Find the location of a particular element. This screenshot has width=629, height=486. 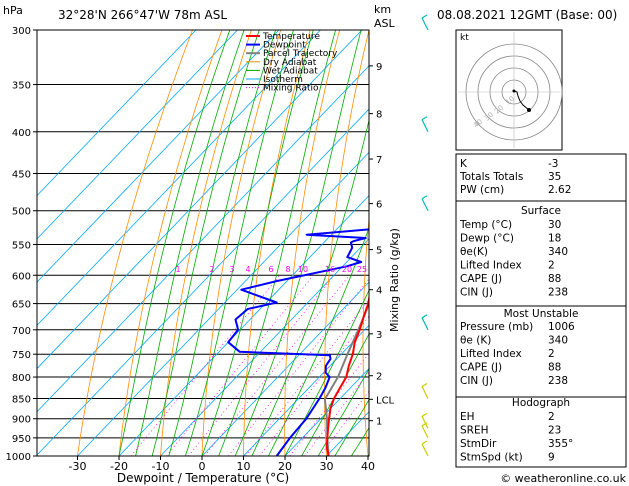

table-row-value: 18 is located at coordinates (554, 239).